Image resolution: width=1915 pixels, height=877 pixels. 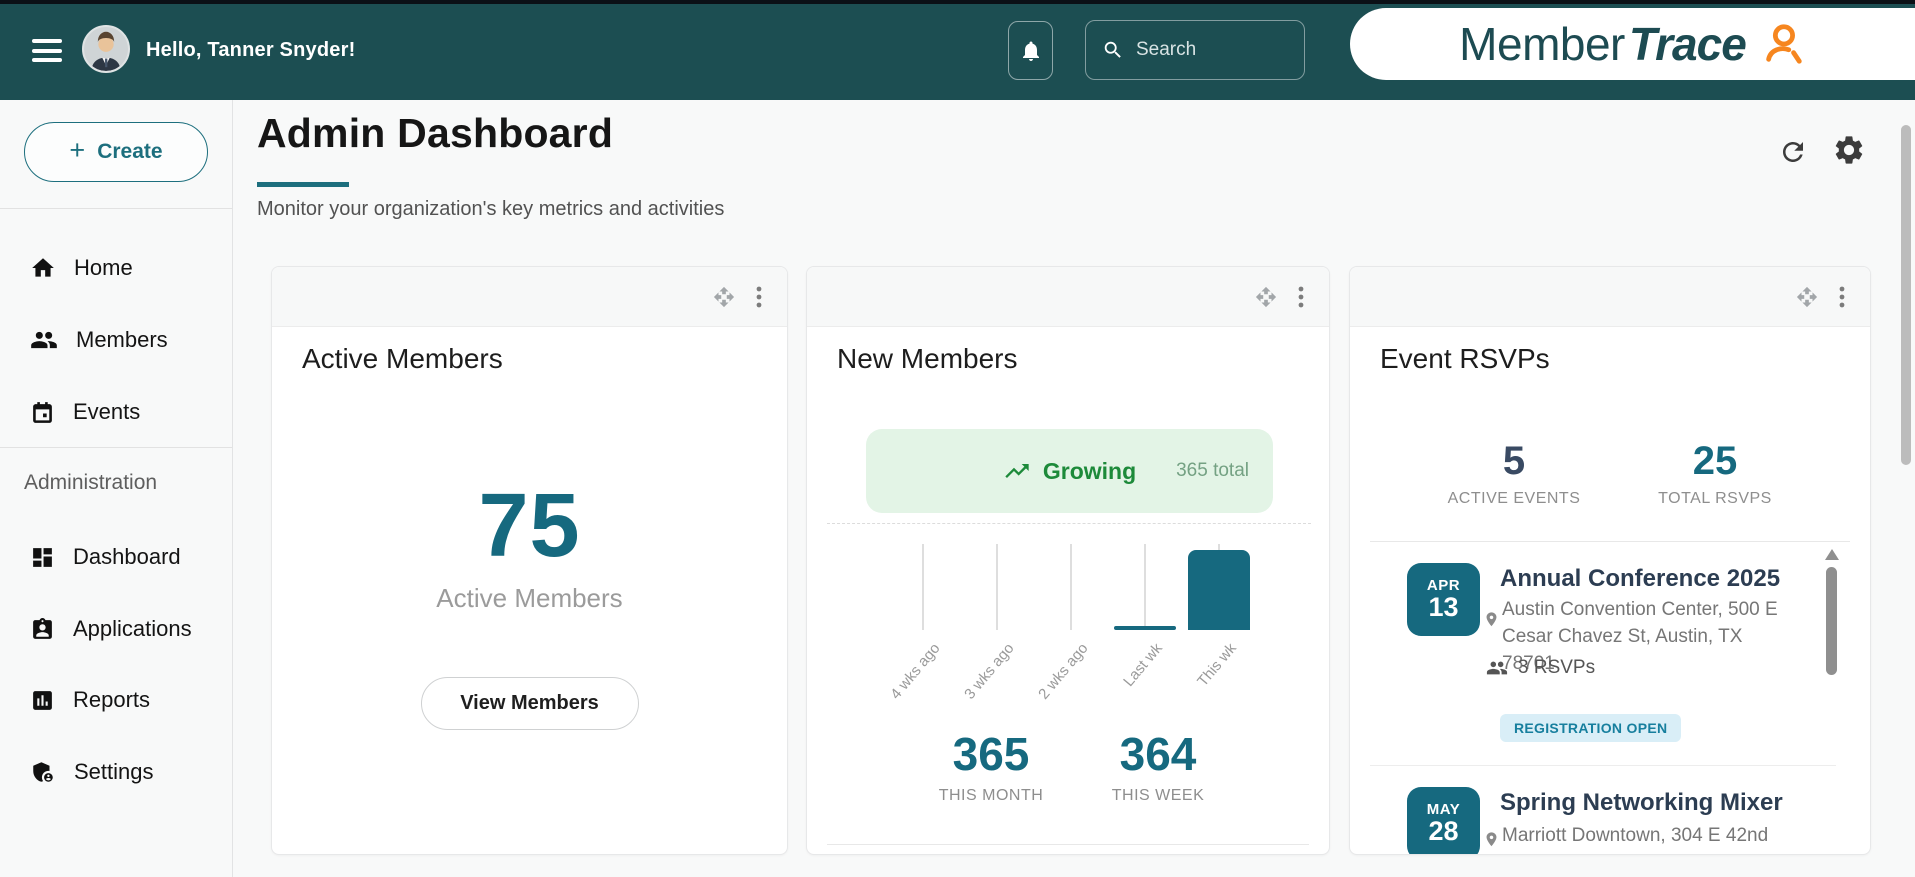 I want to click on registration-status-badge: REGISTRATION OPEN, so click(x=1591, y=728).